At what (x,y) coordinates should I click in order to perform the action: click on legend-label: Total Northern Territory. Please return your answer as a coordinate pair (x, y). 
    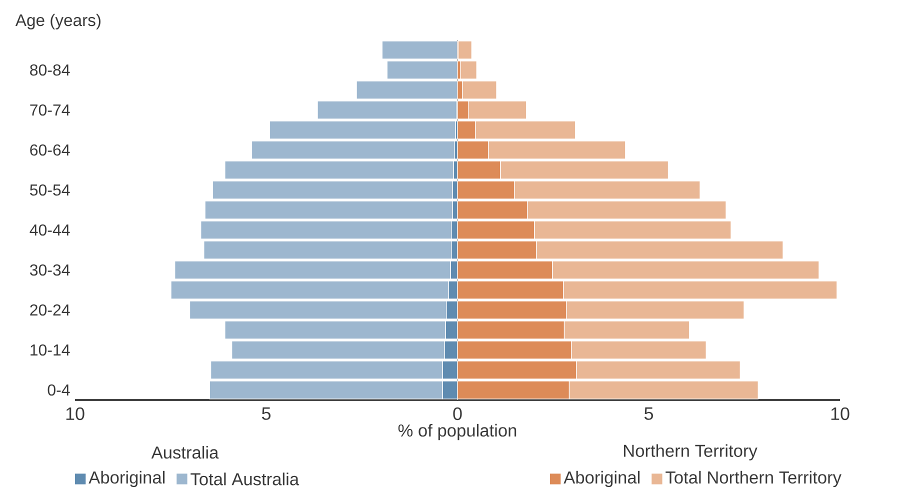
    Looking at the image, I should click on (754, 479).